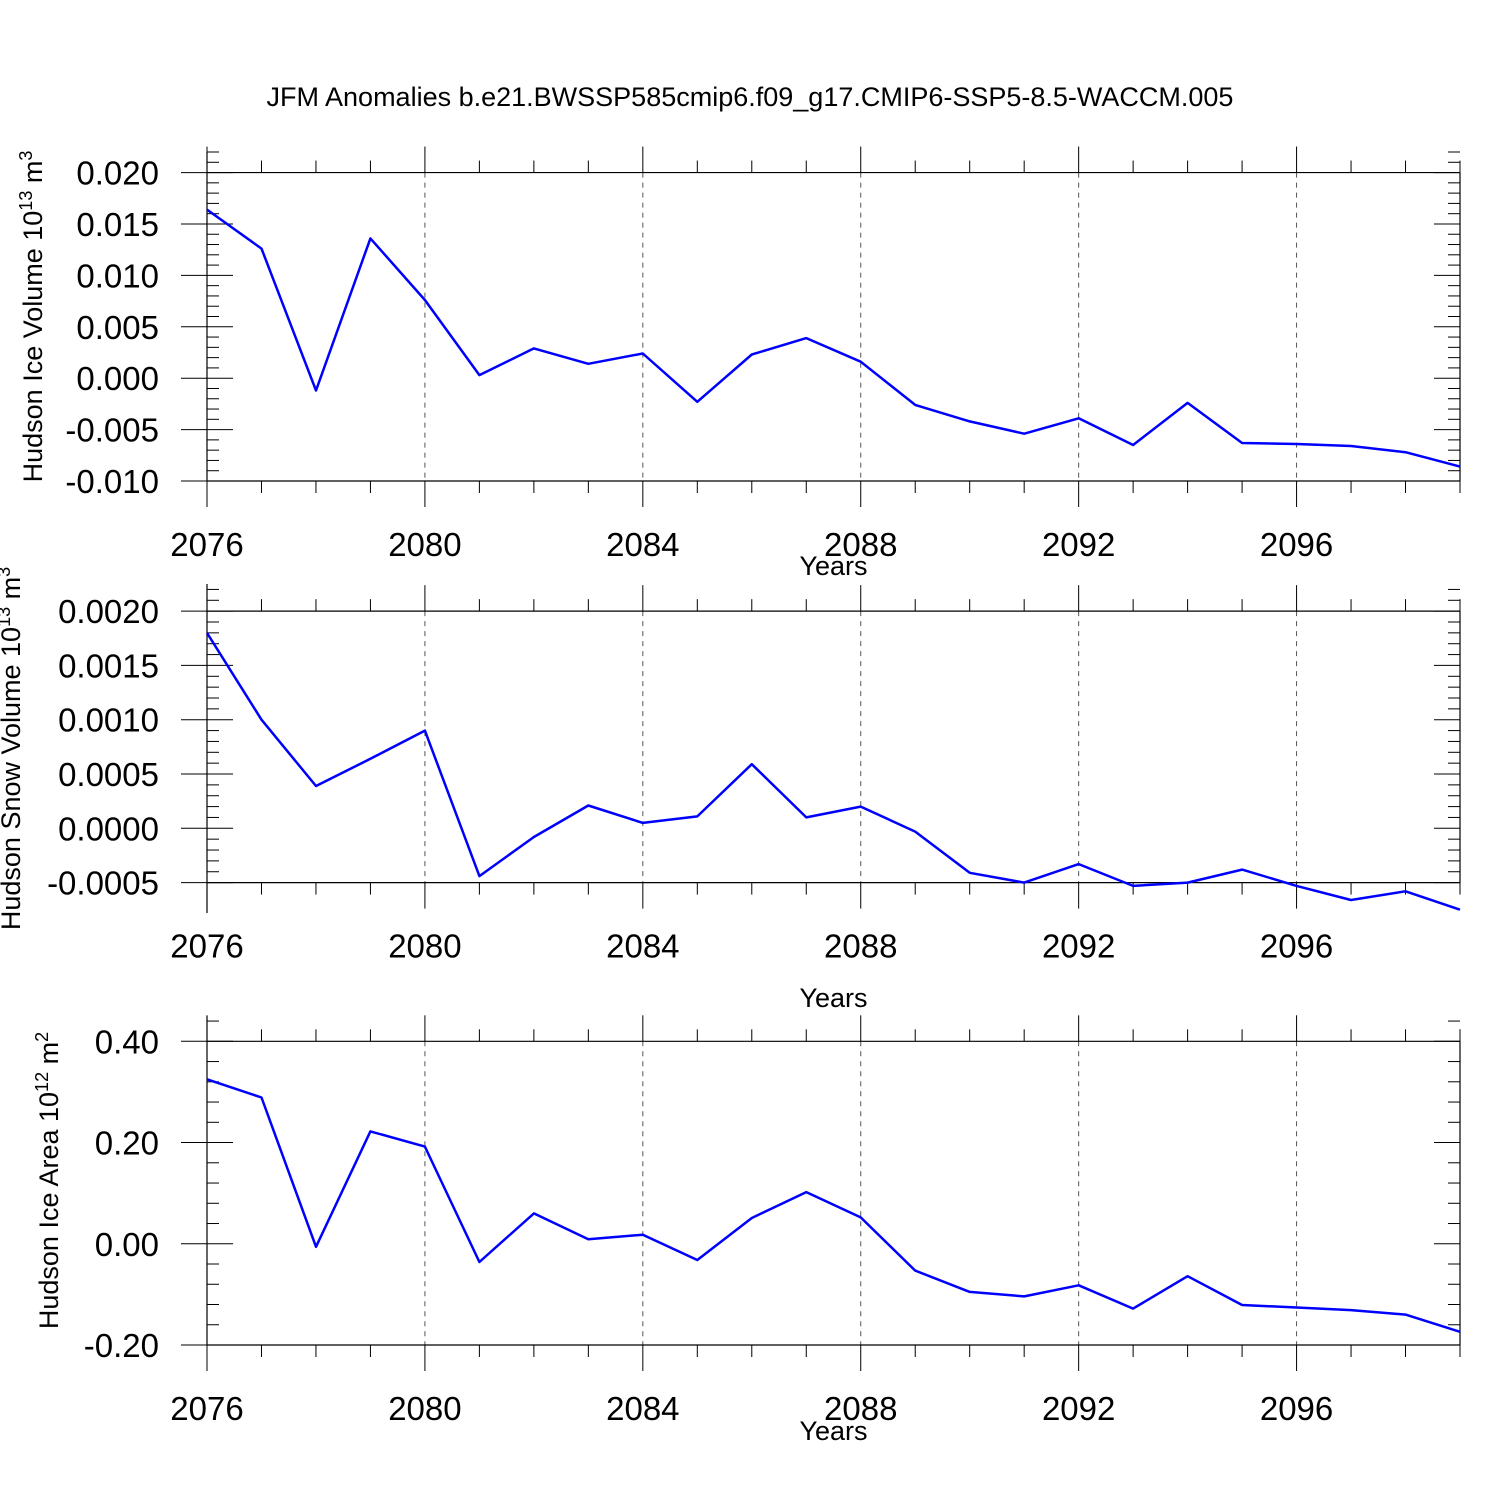  What do you see at coordinates (121, 1345) in the screenshot?
I see `y-tick-label: -0.20` at bounding box center [121, 1345].